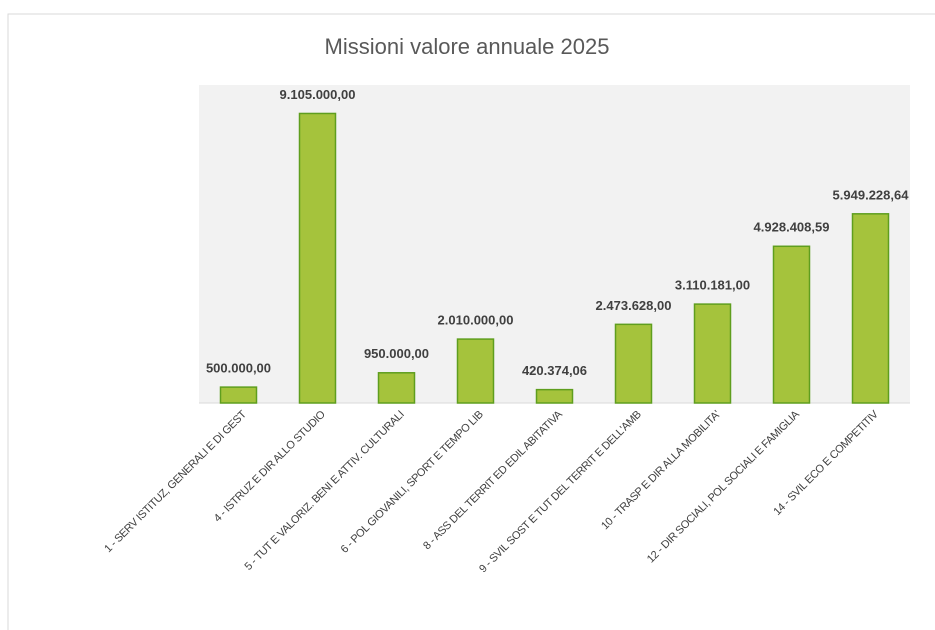 This screenshot has height=630, width=935. I want to click on data-label: 950.000,00, so click(396, 353).